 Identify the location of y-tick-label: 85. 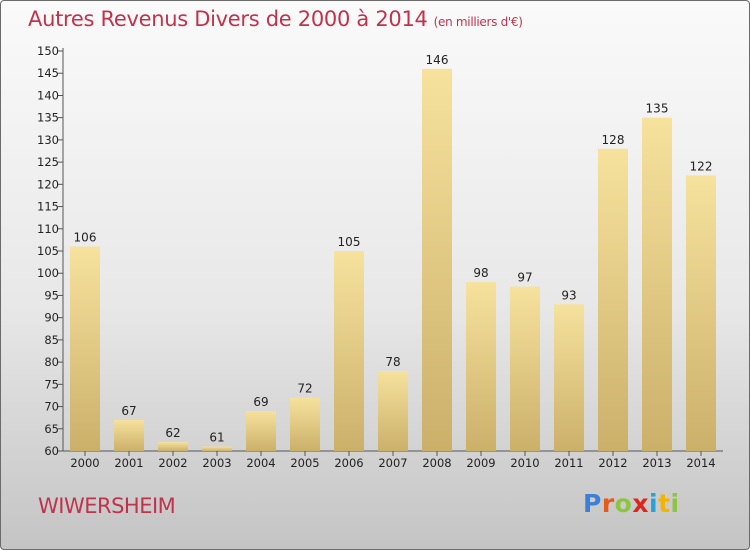
(51, 340).